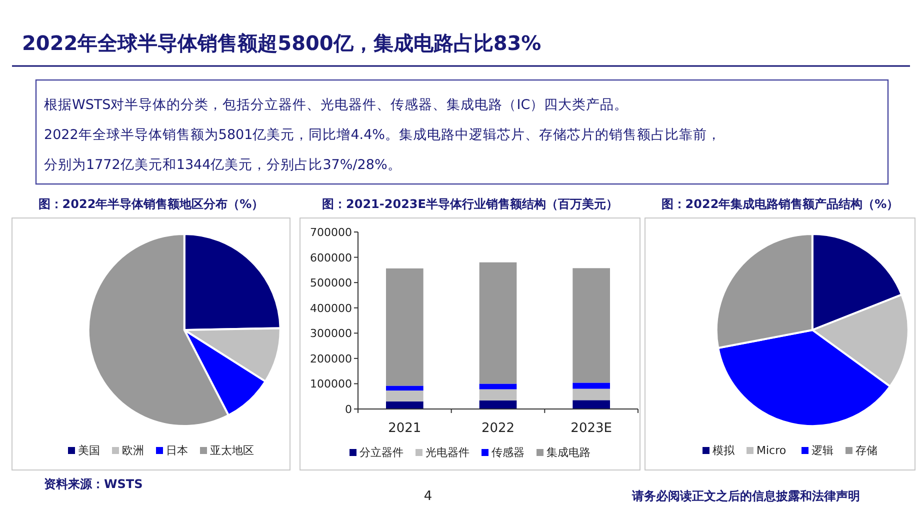 The width and height of the screenshot is (920, 518). What do you see at coordinates (282, 43) in the screenshot?
I see `text: 2022年全球半导体销售额超5800亿，集成电路占比83%` at bounding box center [282, 43].